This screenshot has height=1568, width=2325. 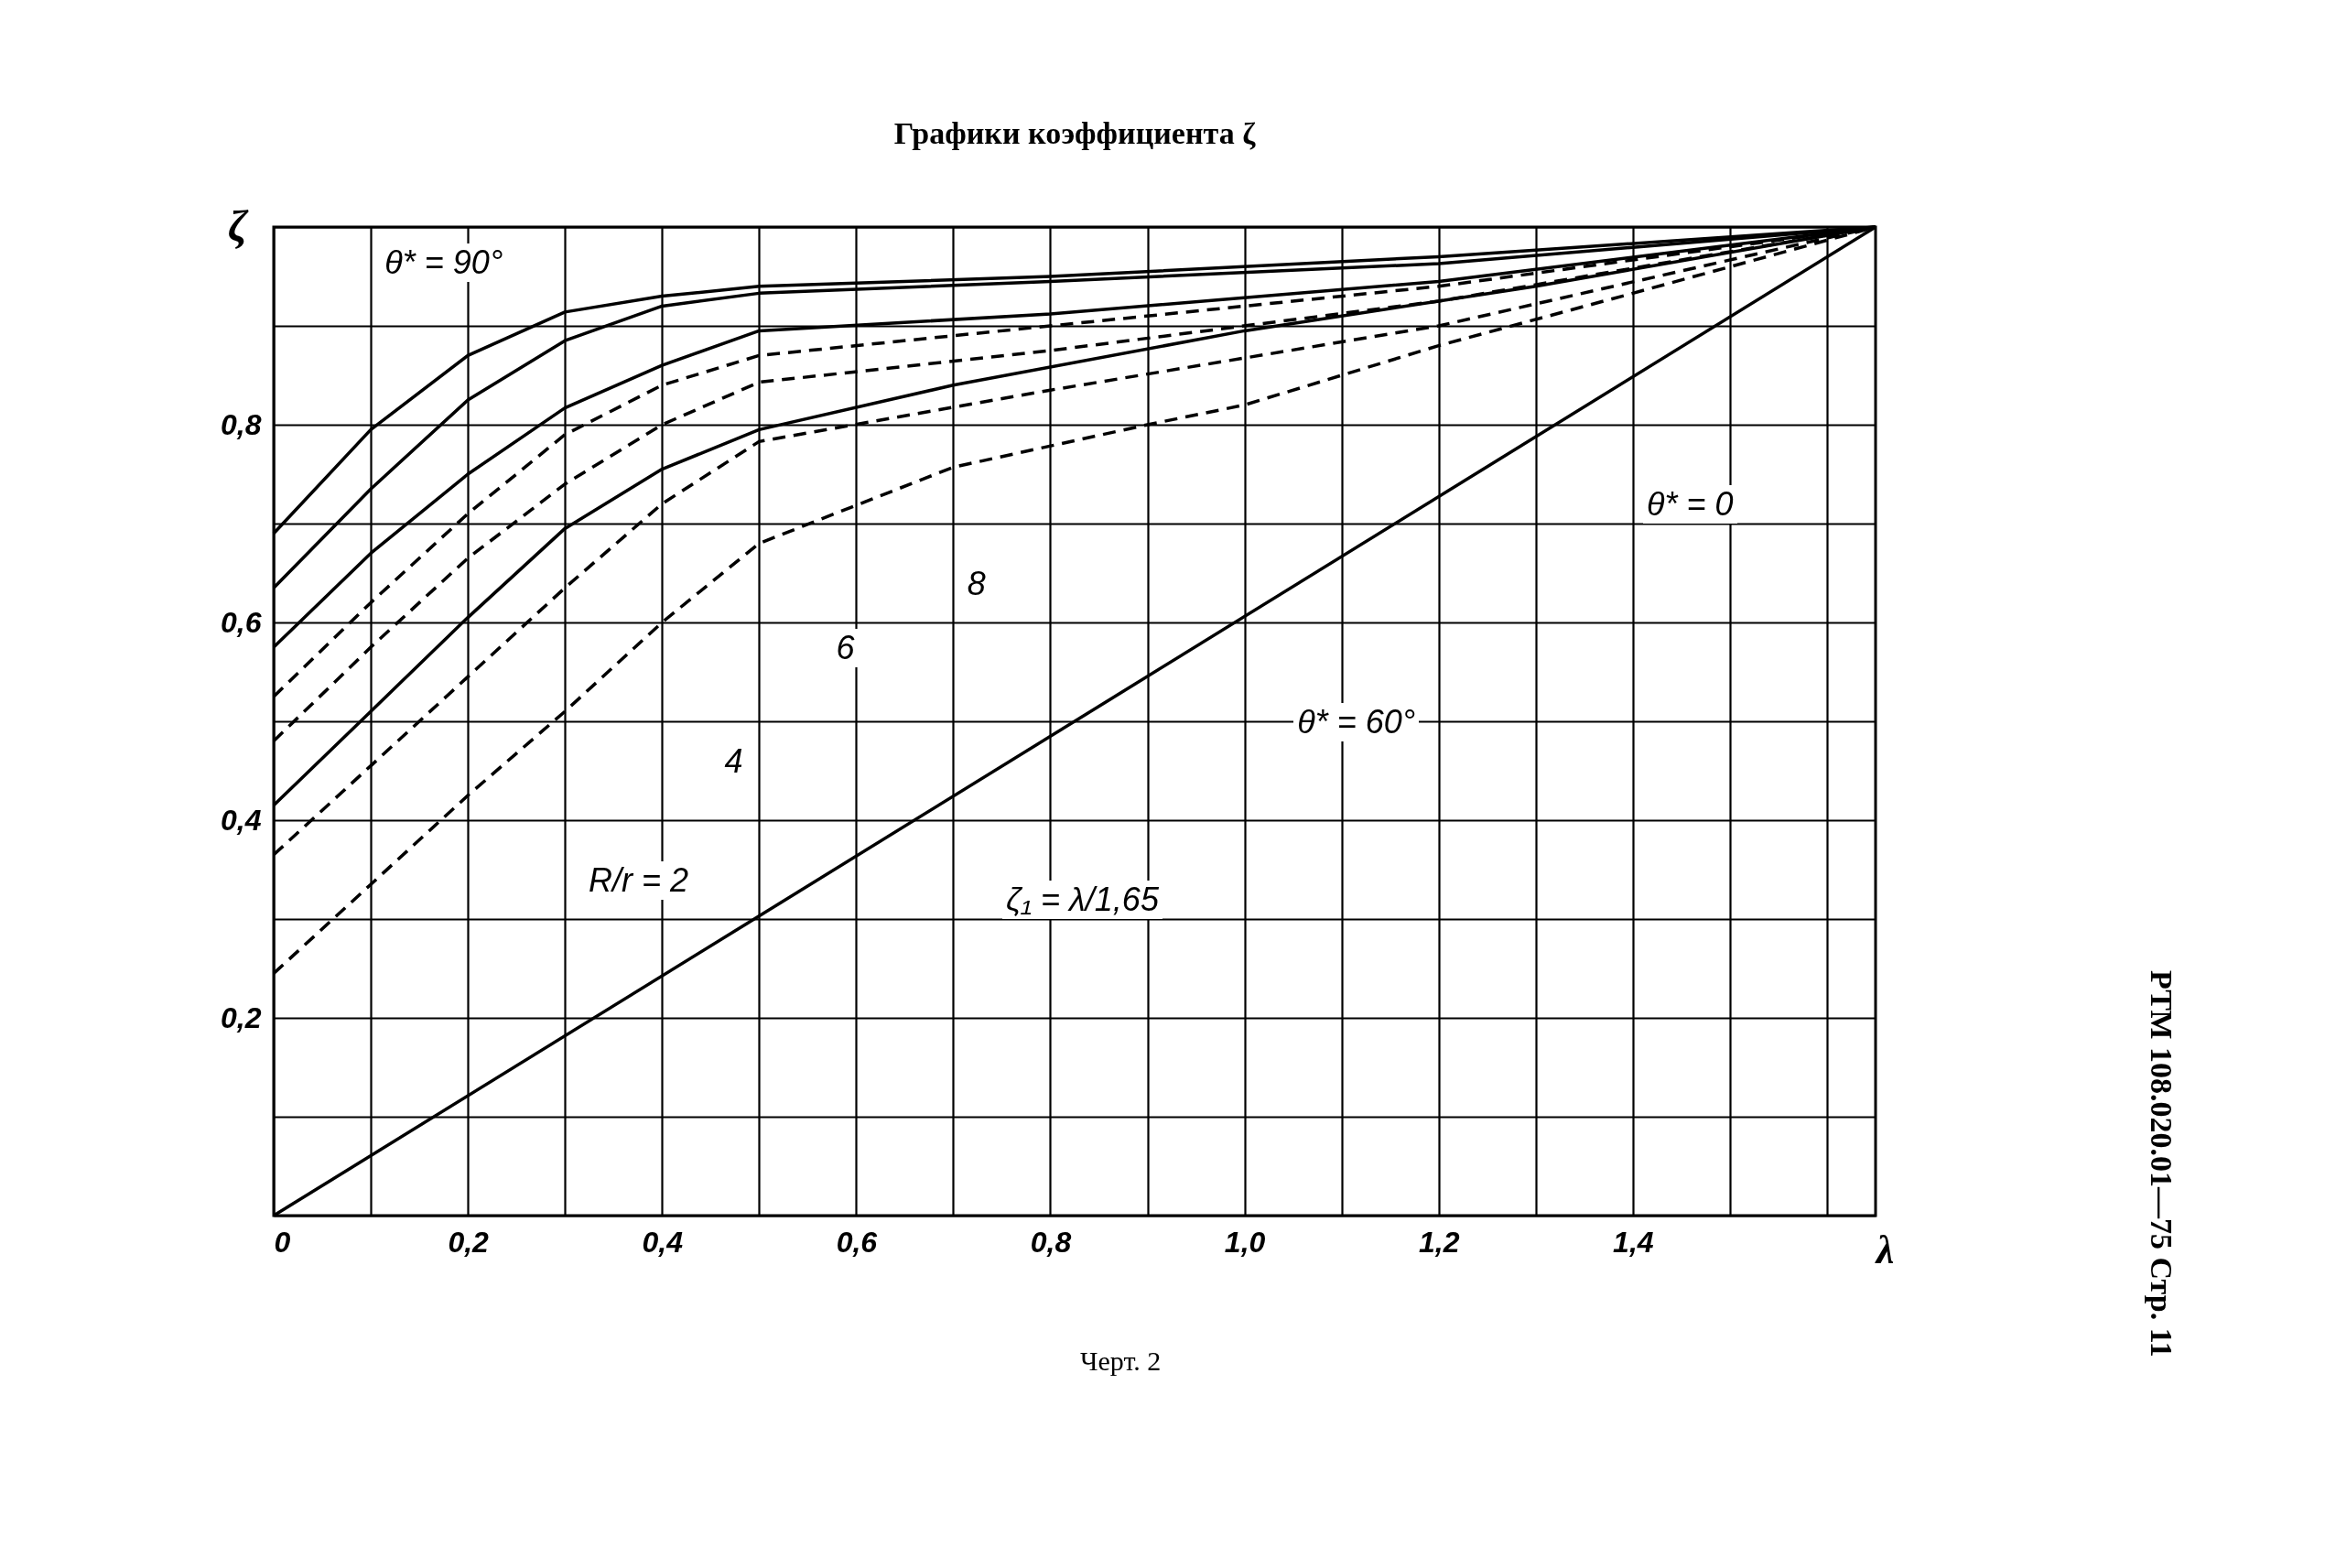 I want to click on annotation: 8, so click(x=976, y=584).